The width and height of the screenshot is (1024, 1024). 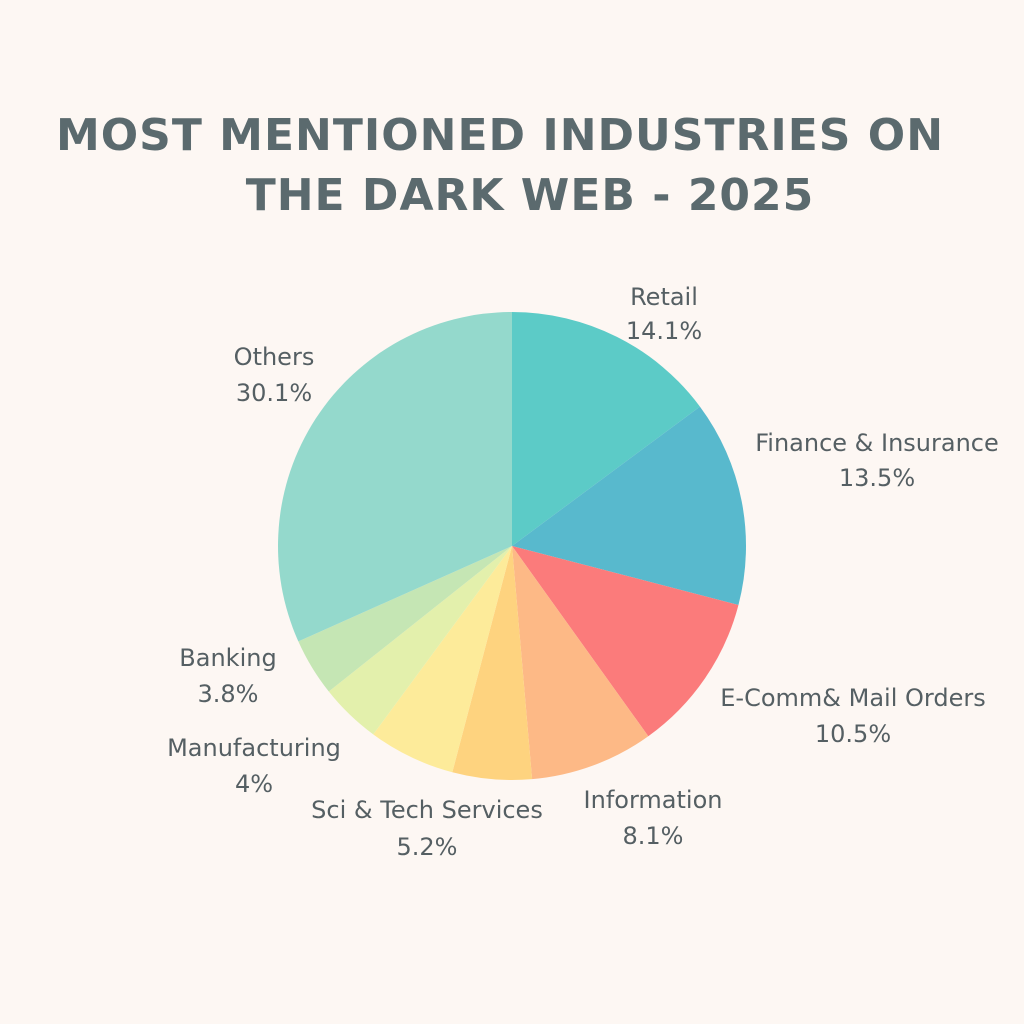 I want to click on label-others-name: Others, so click(x=274, y=357).